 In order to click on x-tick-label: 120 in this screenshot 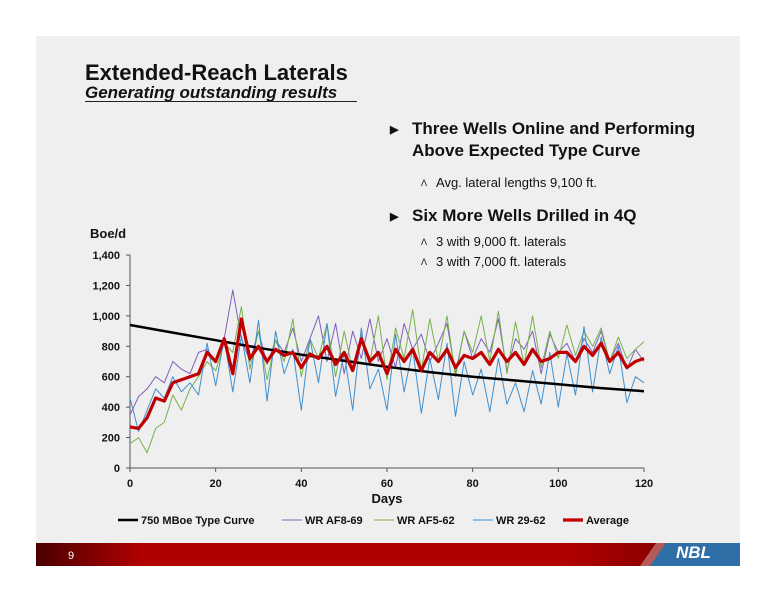, I will do `click(644, 484)`.